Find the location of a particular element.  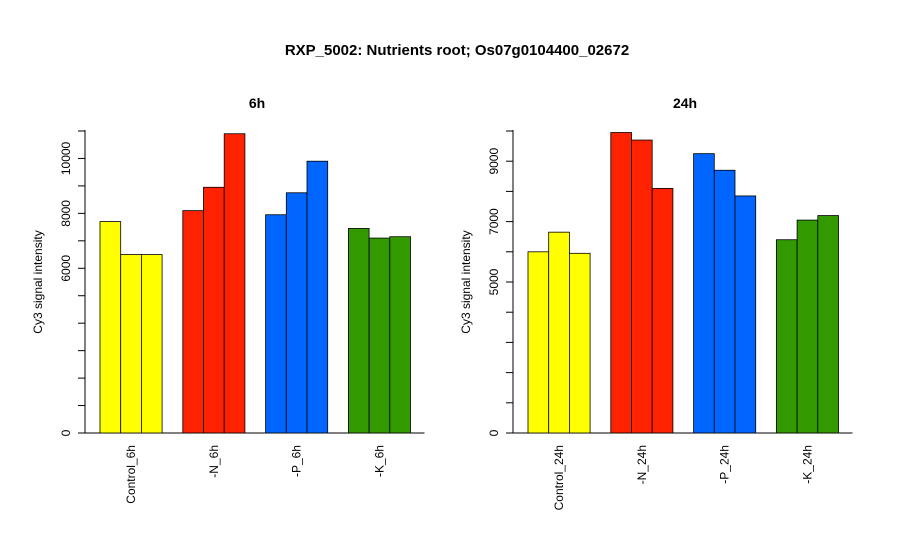

bar--P_24h-2 is located at coordinates (724, 301).